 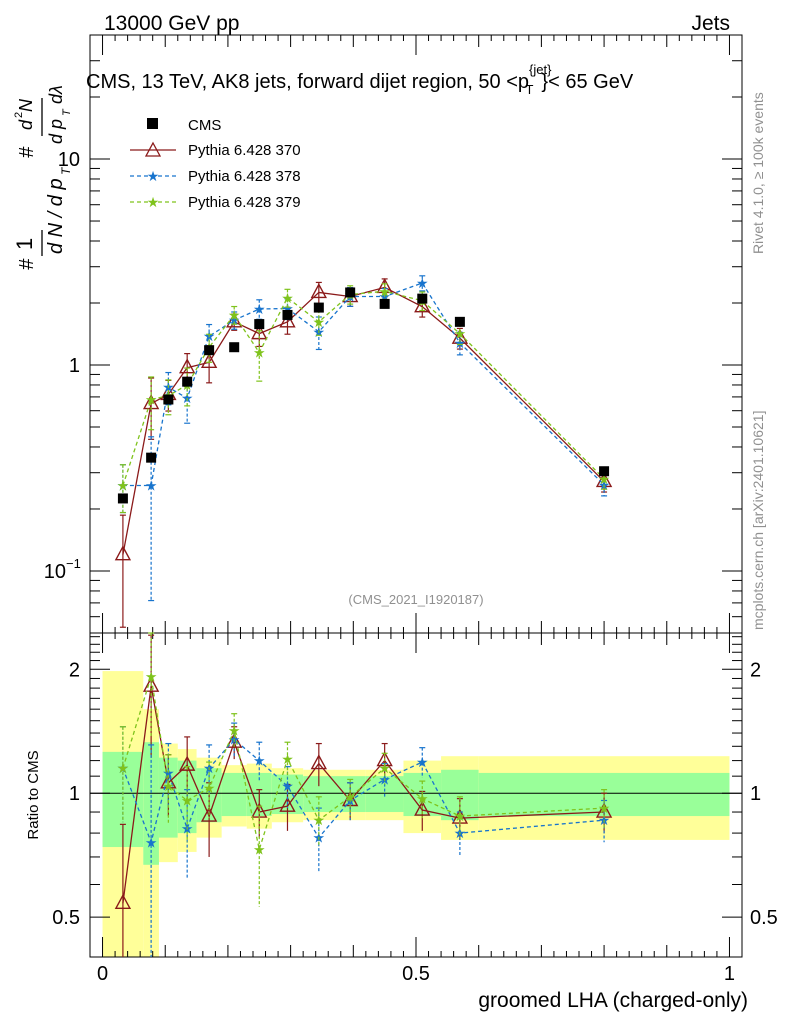 I want to click on ratio-y-tick-label: 1, so click(x=74, y=794).